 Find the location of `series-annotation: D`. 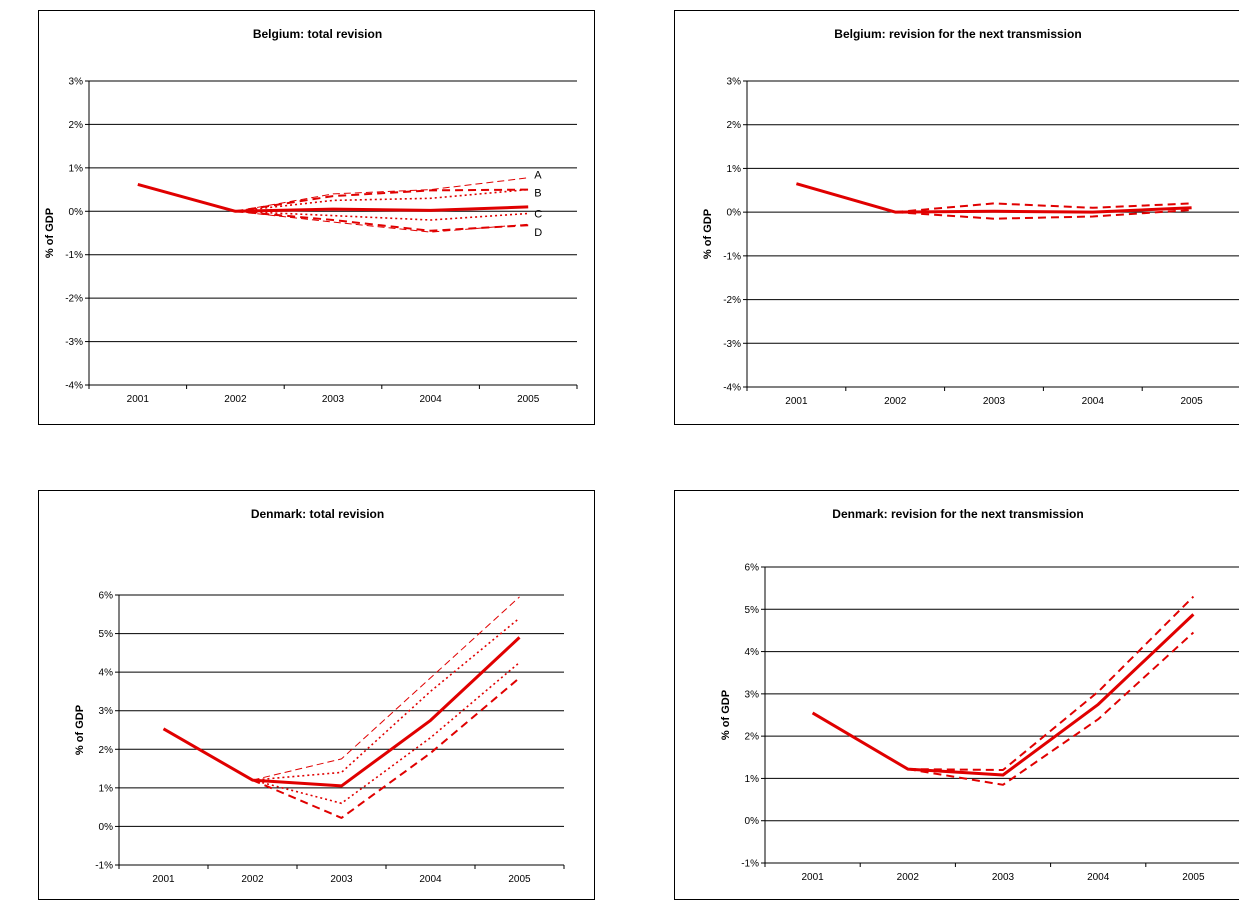

series-annotation: D is located at coordinates (538, 233).